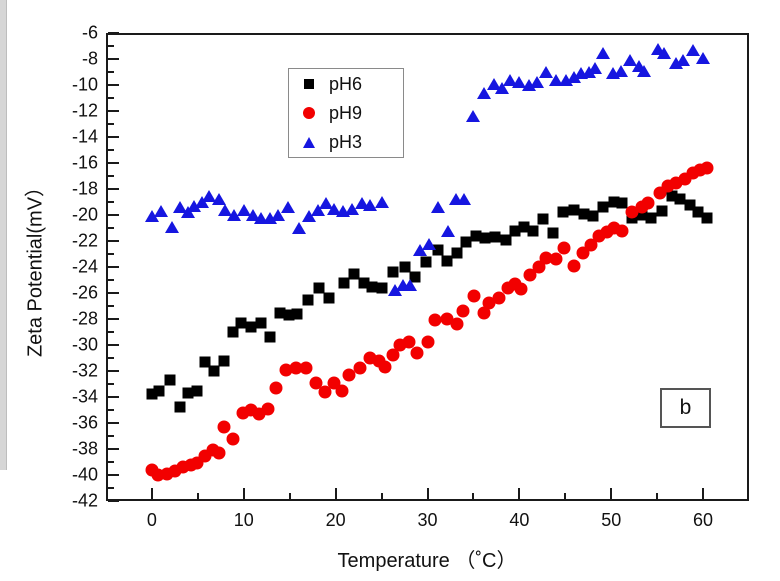  What do you see at coordinates (84, 318) in the screenshot?
I see `y-tick-label: -28` at bounding box center [84, 318].